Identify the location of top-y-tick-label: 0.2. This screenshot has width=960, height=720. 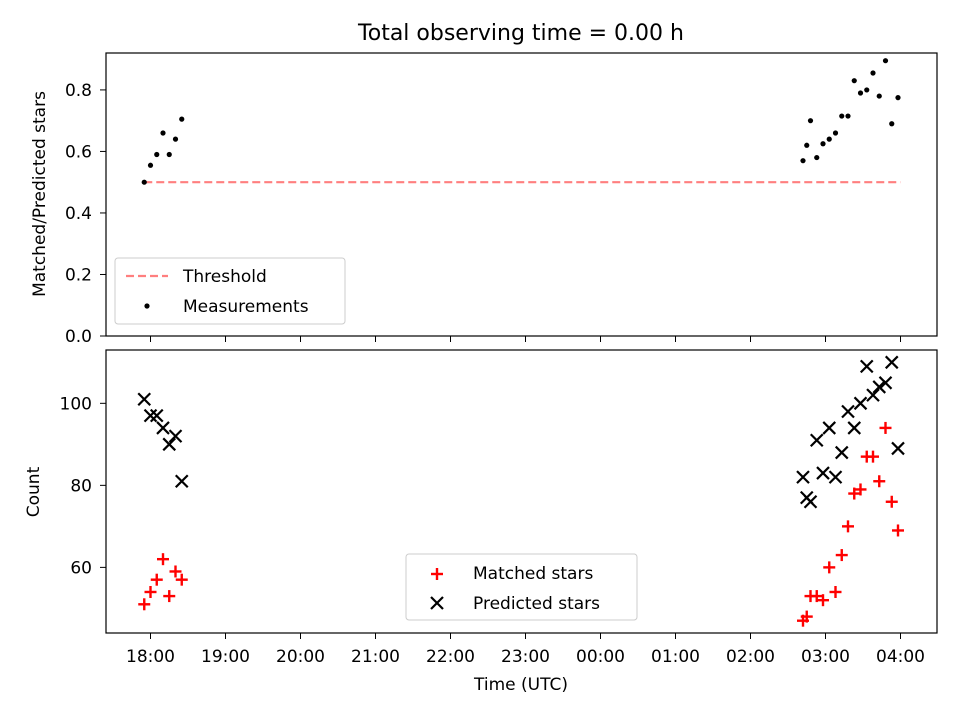
(78, 275).